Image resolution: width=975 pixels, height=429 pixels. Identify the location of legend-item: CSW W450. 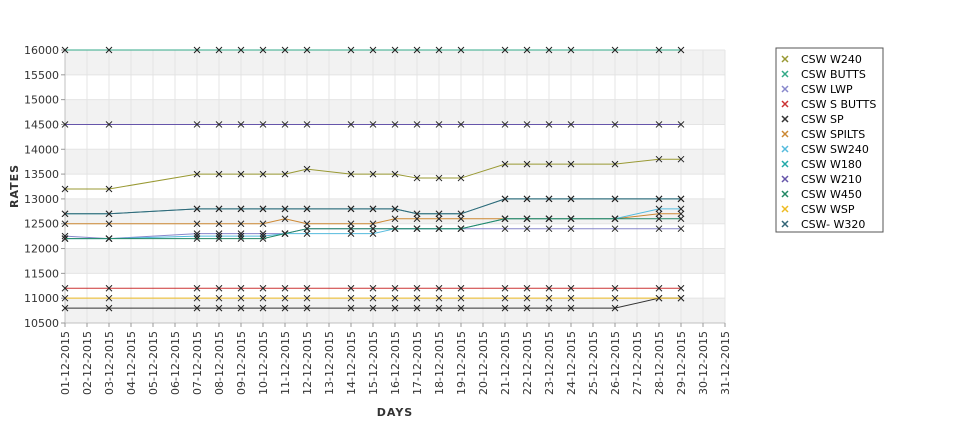
(821, 194).